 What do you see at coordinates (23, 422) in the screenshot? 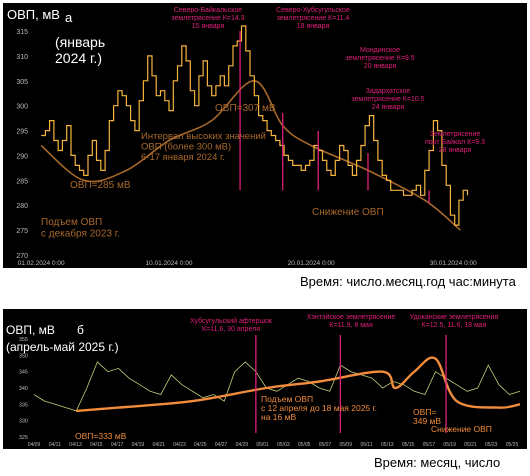
I see `y-tick-label-b: 330` at bounding box center [23, 422].